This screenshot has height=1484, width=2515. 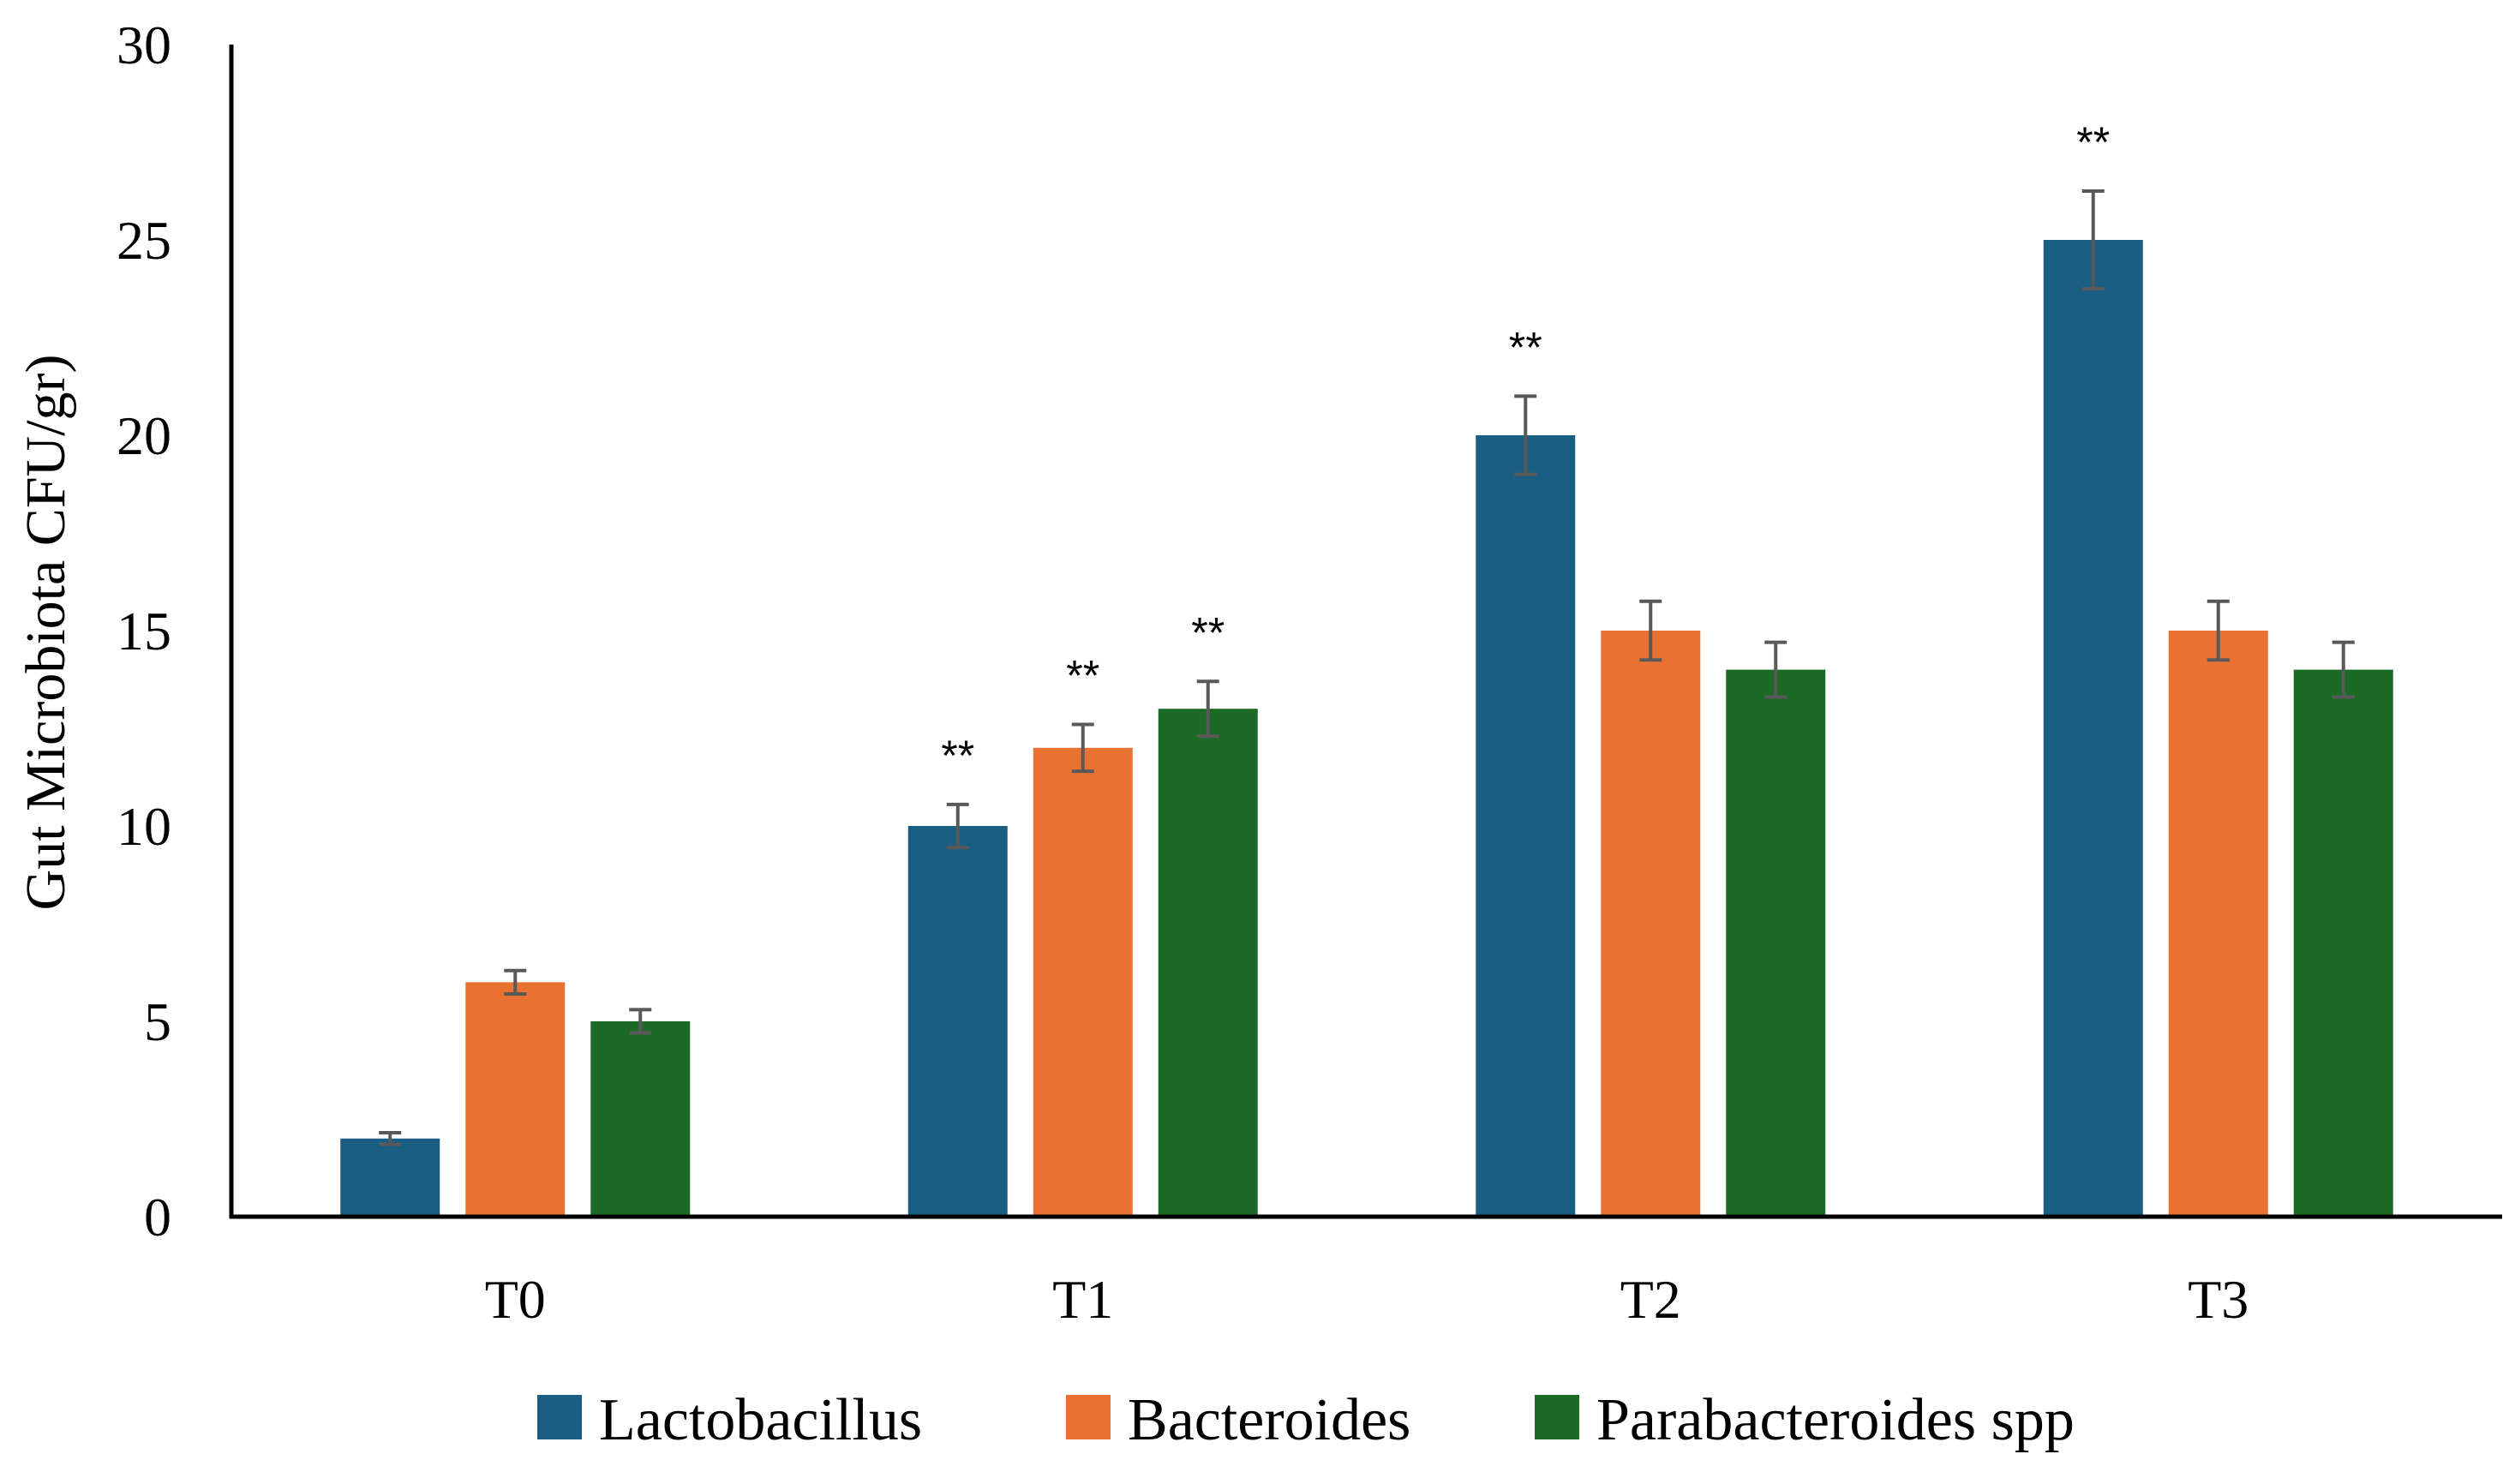 What do you see at coordinates (144, 45) in the screenshot?
I see `y-tick-label: 30` at bounding box center [144, 45].